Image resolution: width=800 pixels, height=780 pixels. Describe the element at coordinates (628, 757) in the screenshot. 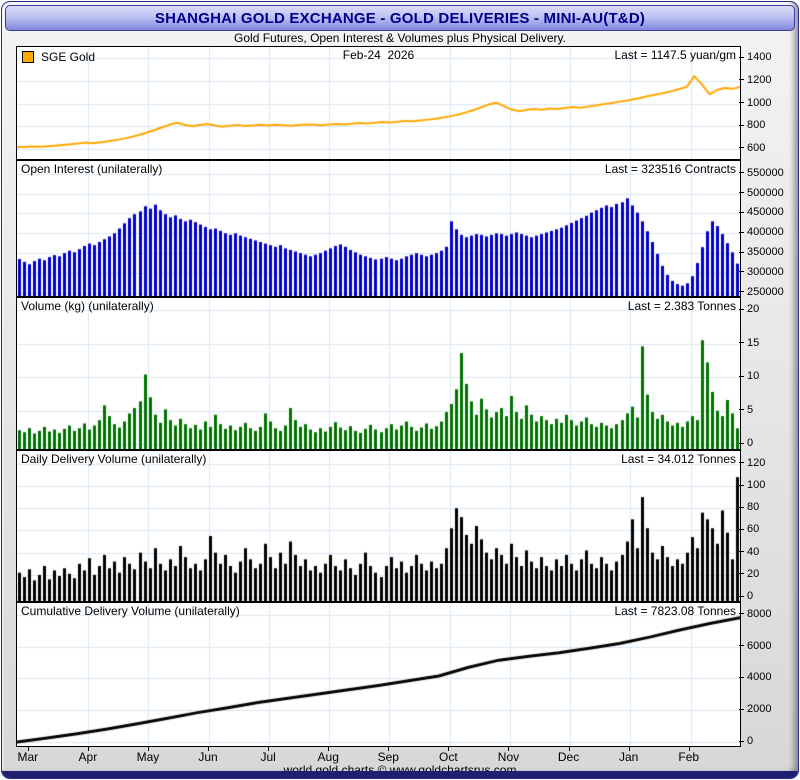

I see `x-axis-label: Jan` at that location.